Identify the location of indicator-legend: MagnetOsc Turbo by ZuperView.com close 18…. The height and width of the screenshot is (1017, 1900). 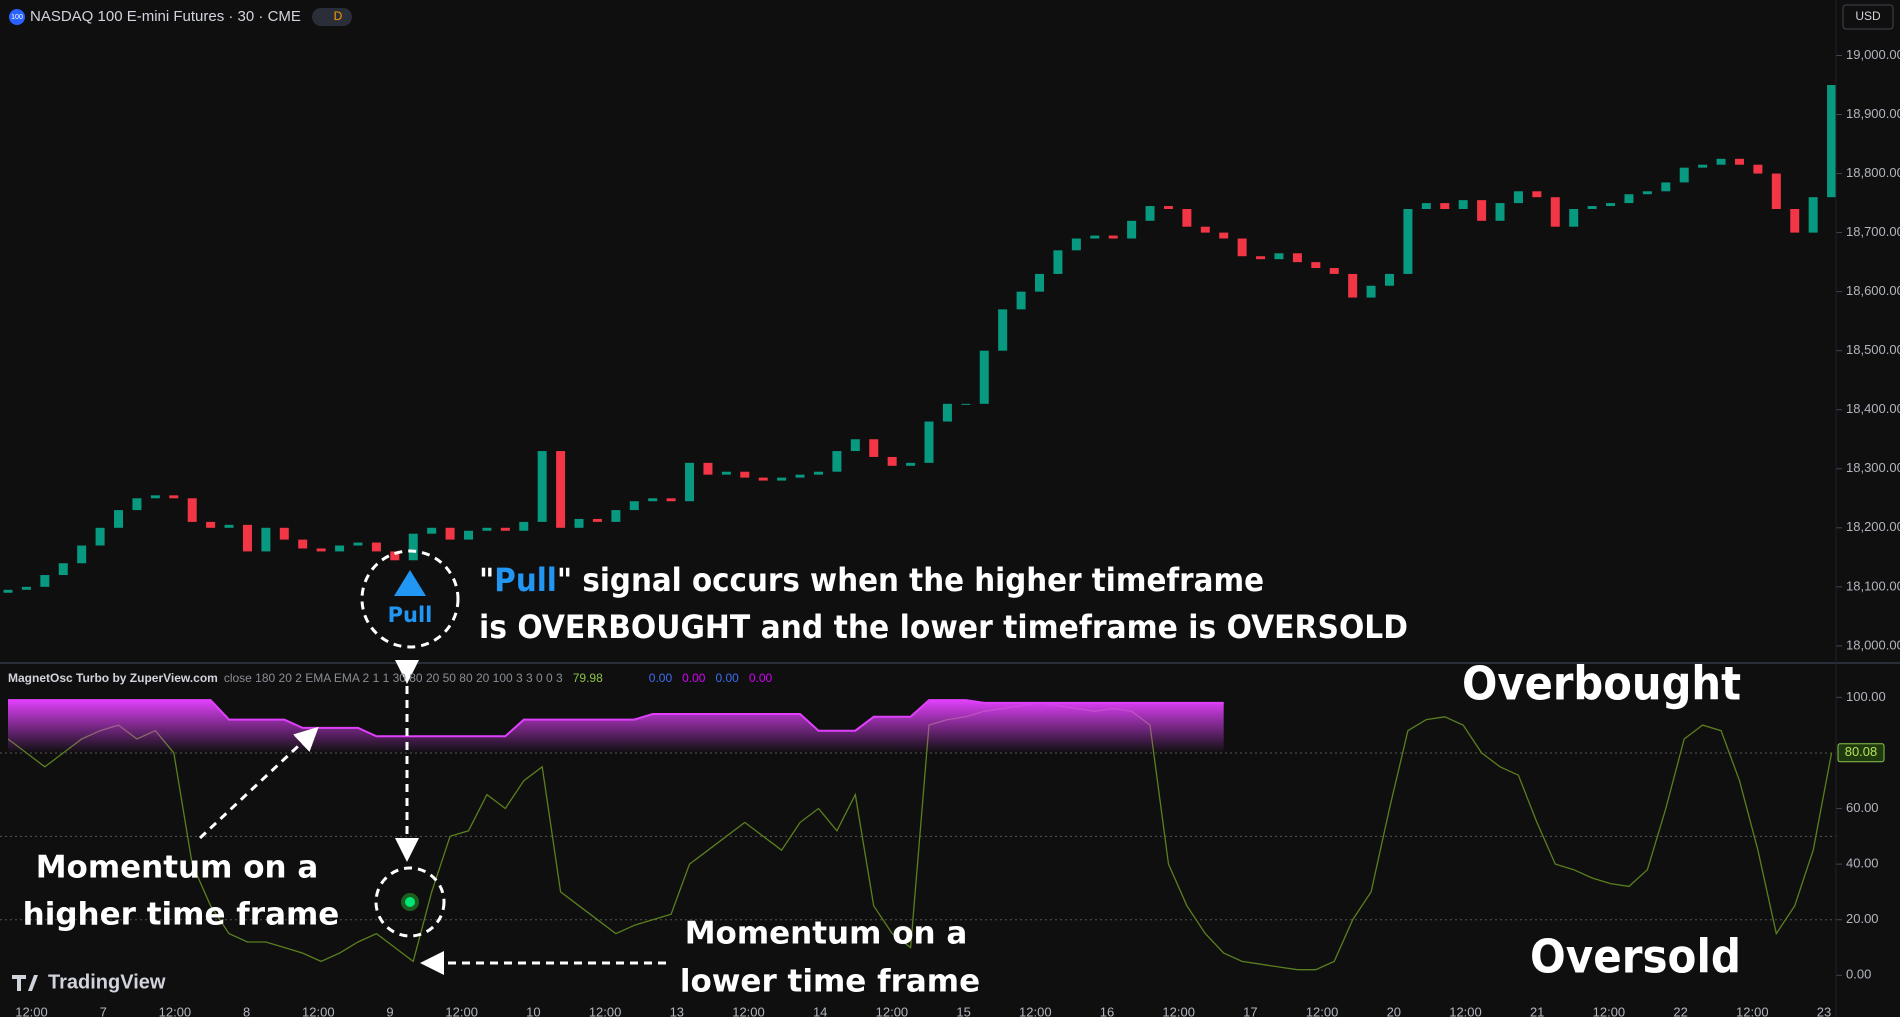
(390, 678).